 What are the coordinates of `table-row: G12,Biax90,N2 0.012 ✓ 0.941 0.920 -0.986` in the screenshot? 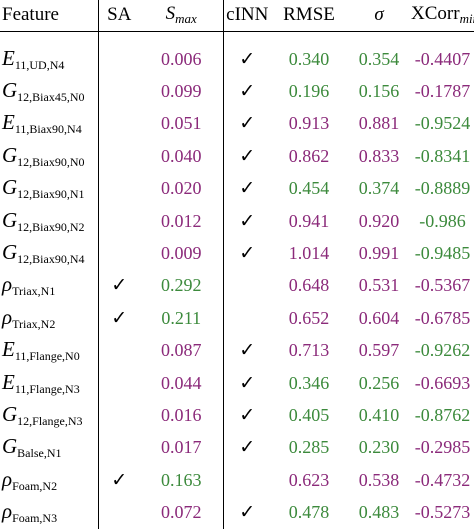 It's located at (237, 221).